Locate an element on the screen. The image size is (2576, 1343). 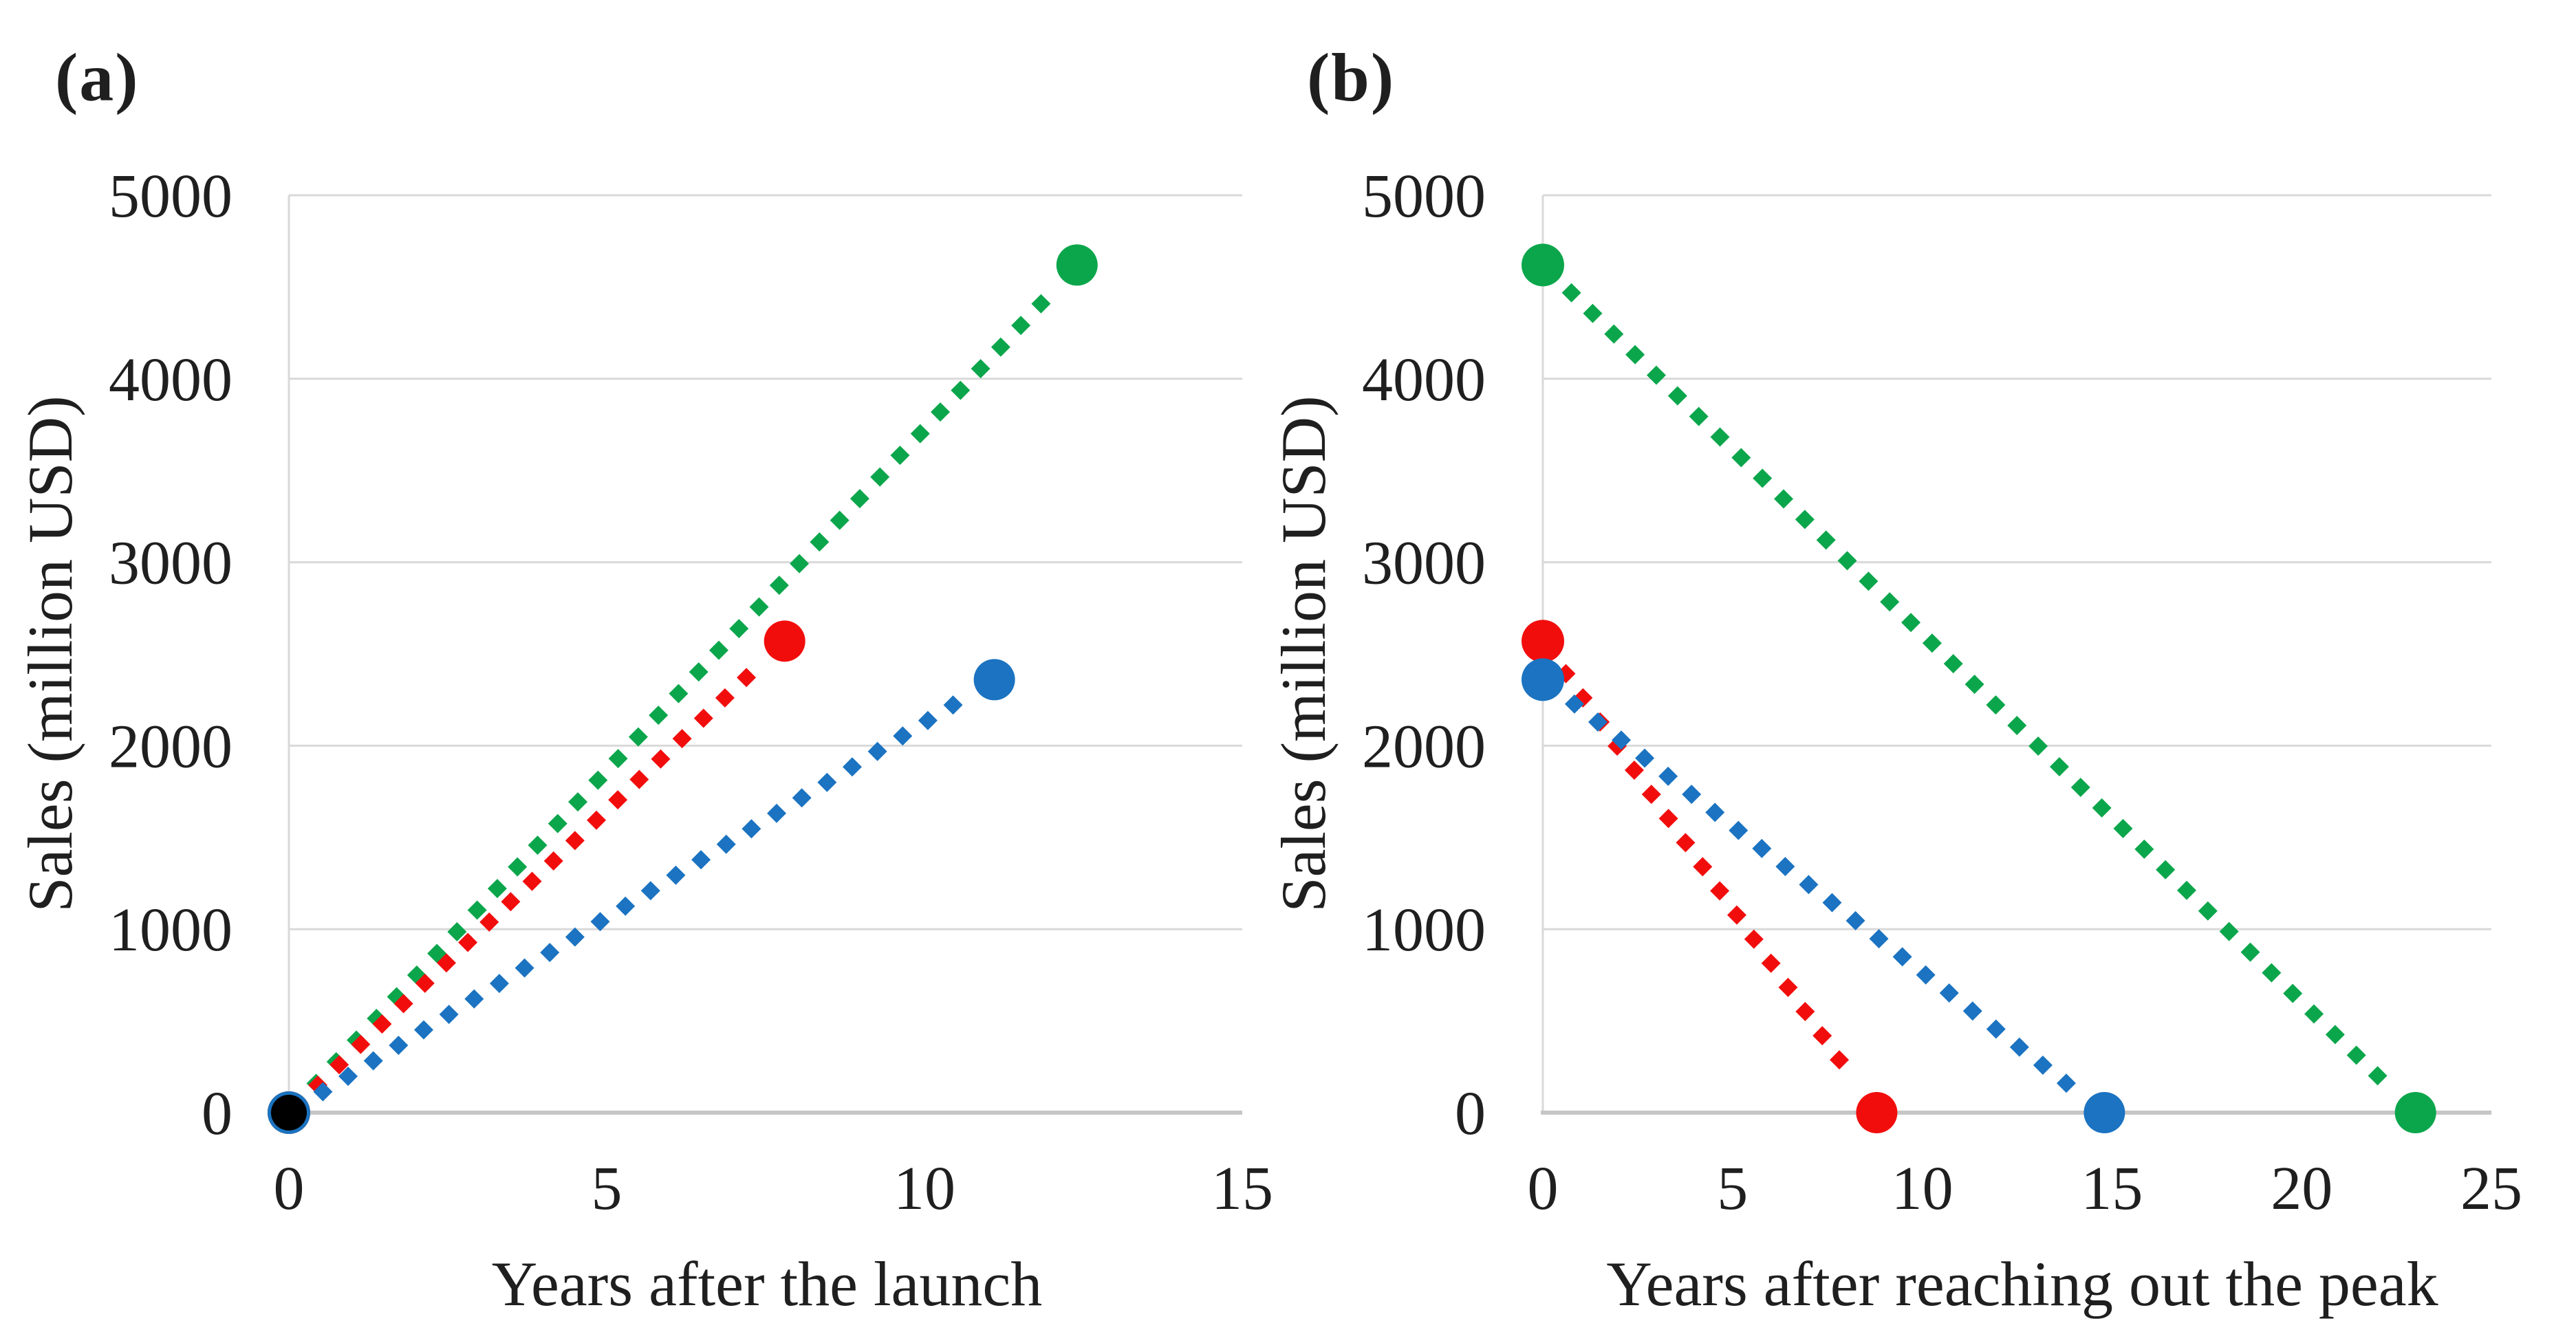
y-tick-label: 0 is located at coordinates (1471, 1114).